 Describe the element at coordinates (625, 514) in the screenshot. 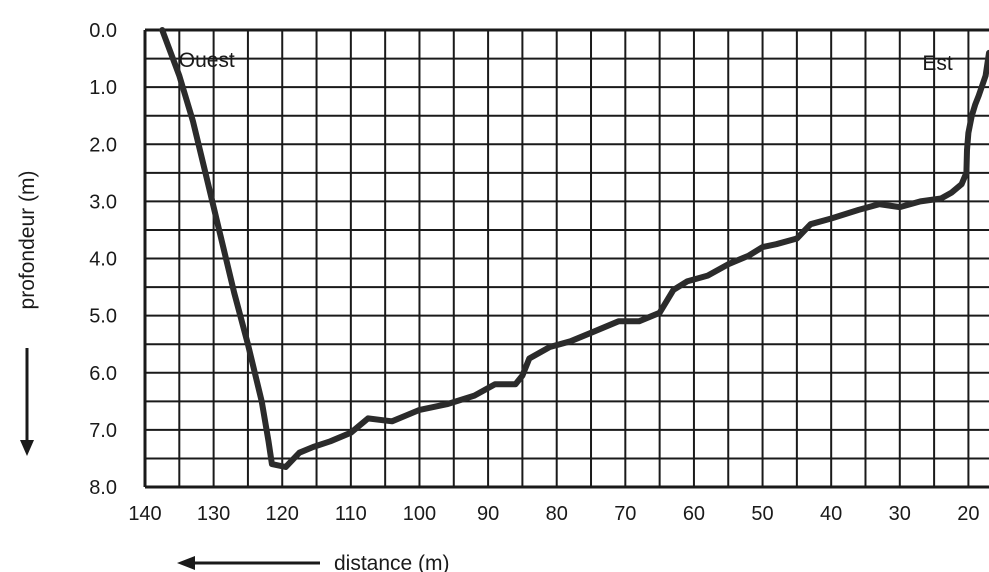

I see `x-tick-label: 70` at that location.